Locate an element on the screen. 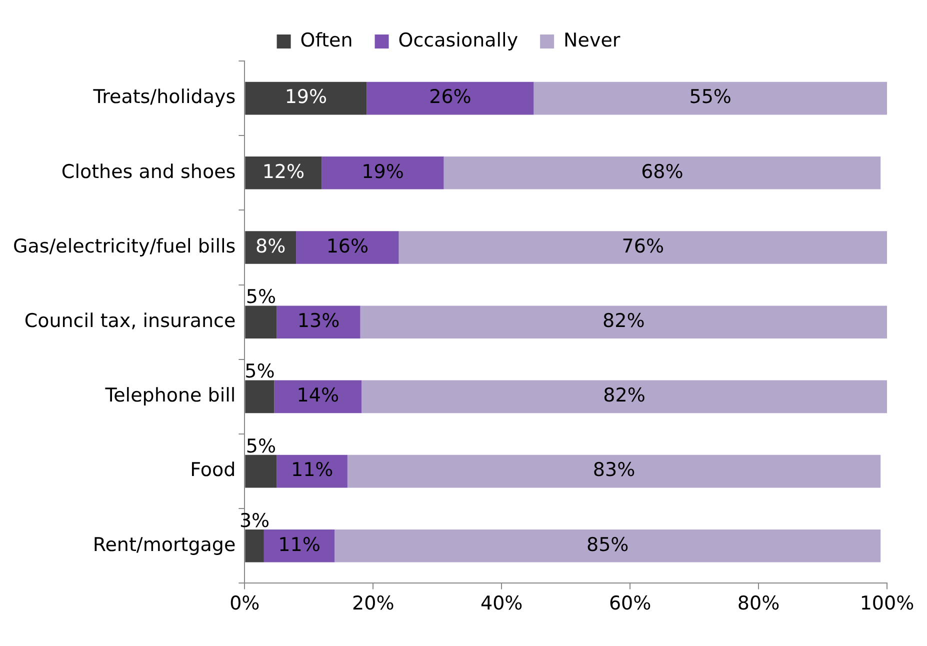  y-tick-label: Clothes and shoes is located at coordinates (148, 171).